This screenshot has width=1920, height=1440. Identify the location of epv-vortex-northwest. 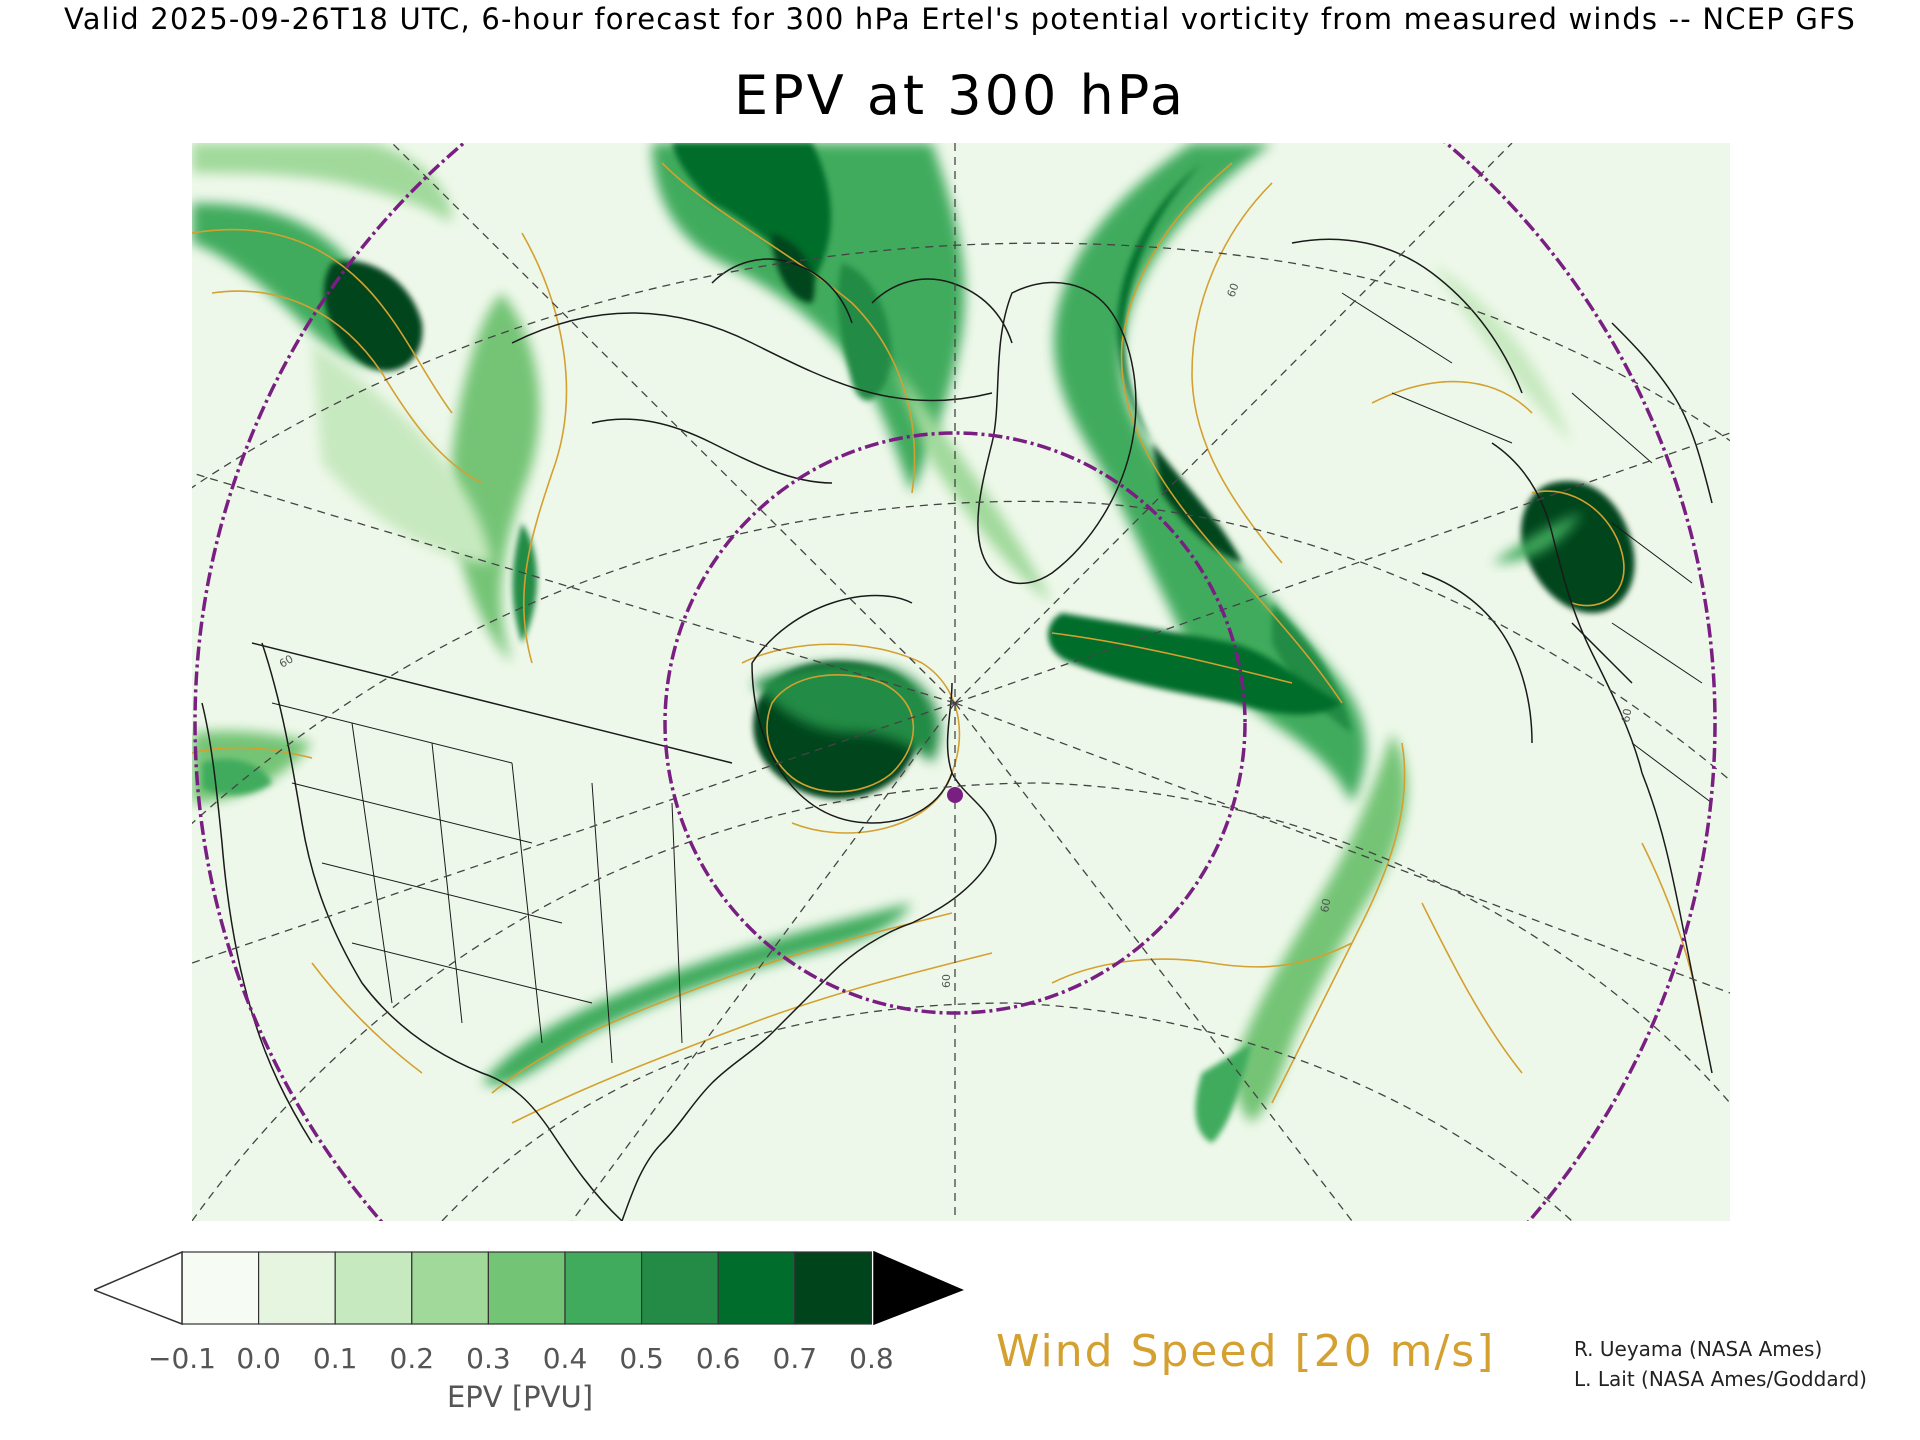
(373, 316).